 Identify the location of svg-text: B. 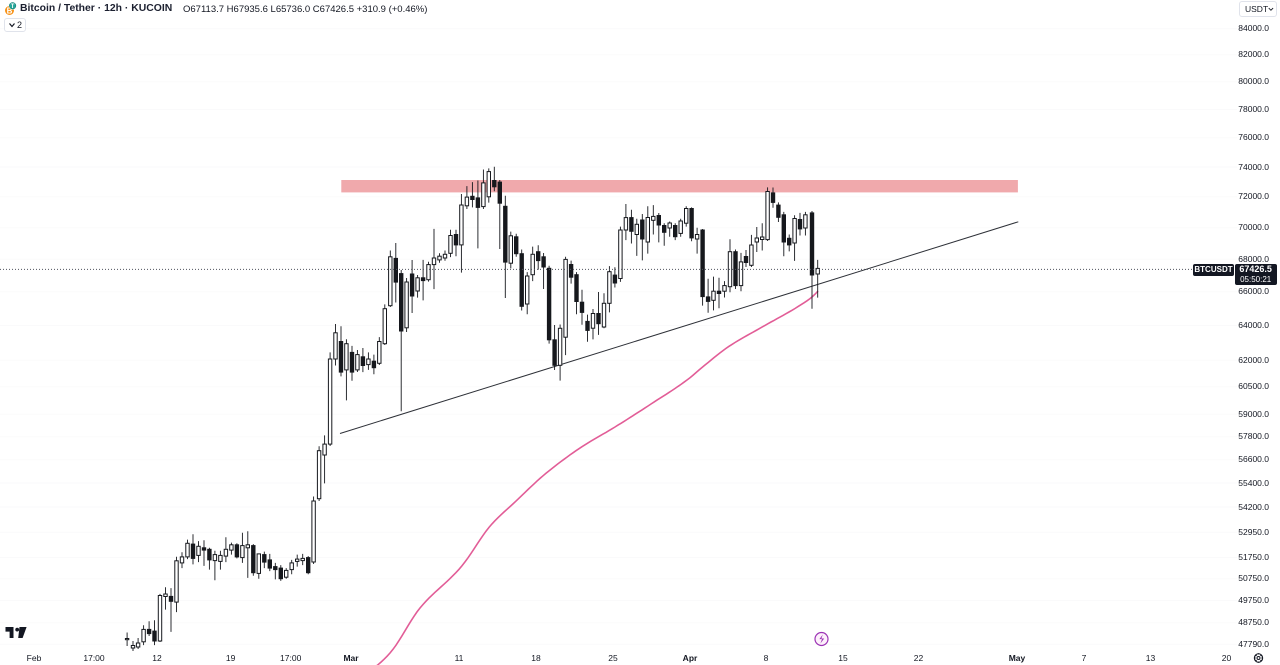
(10, 10).